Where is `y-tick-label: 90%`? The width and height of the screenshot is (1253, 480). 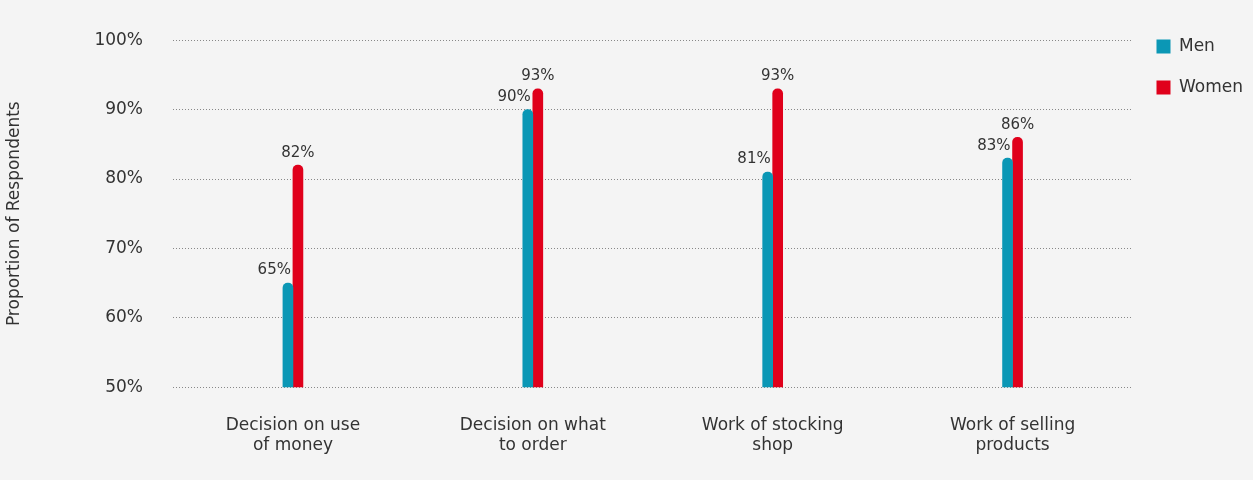
y-tick-label: 90% is located at coordinates (124, 108).